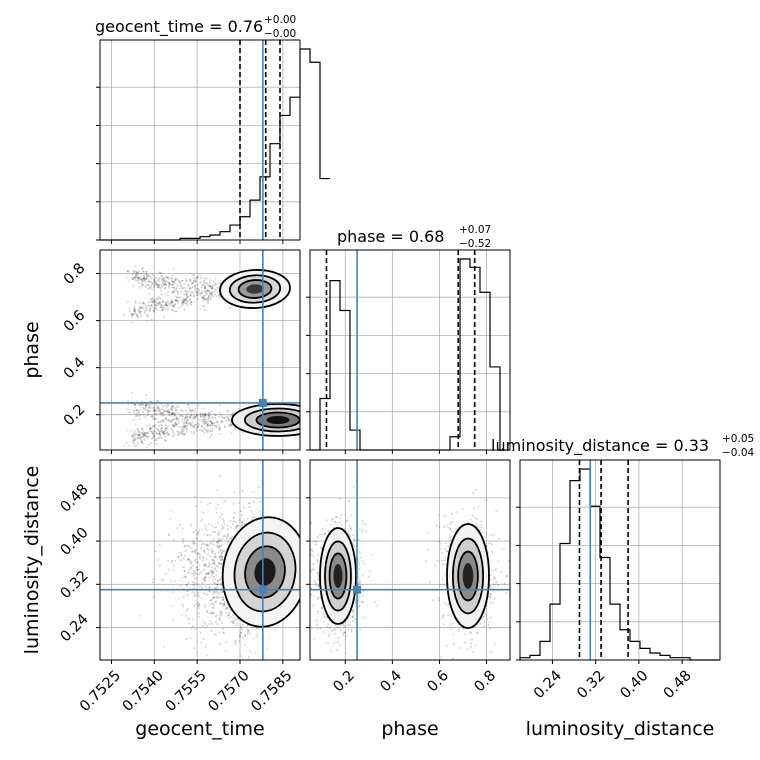 This screenshot has width=760, height=760. What do you see at coordinates (143, 691) in the screenshot?
I see `x-tick-label: 0.7540` at bounding box center [143, 691].